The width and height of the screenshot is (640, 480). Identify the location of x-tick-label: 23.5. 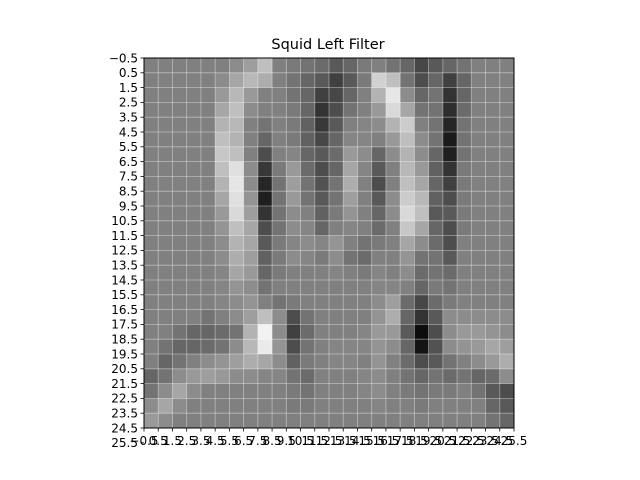
(485, 441).